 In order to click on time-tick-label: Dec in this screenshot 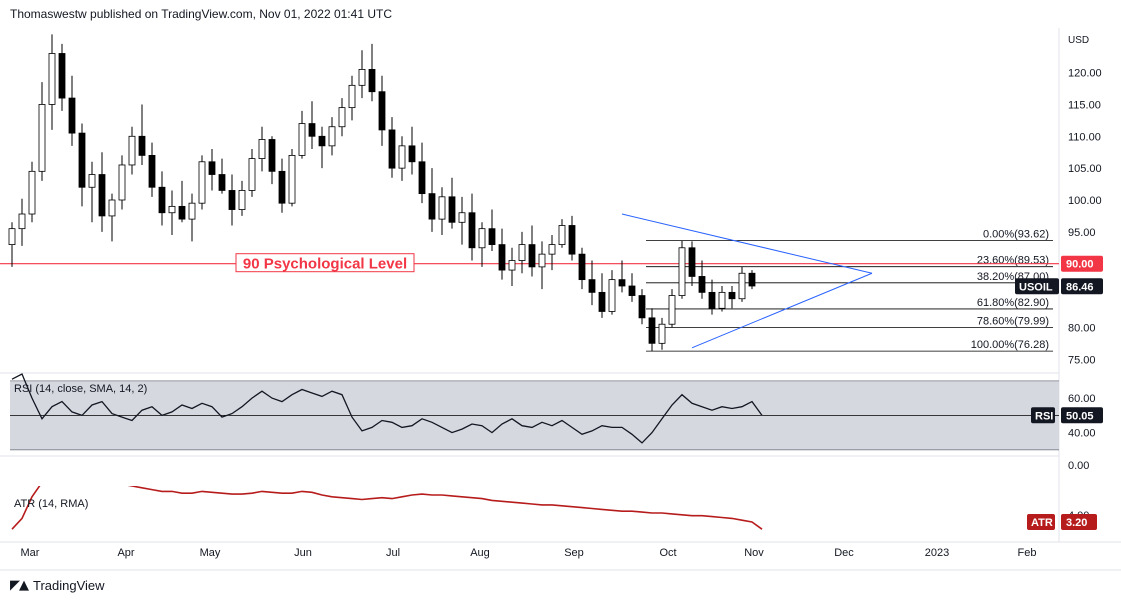, I will do `click(844, 553)`.